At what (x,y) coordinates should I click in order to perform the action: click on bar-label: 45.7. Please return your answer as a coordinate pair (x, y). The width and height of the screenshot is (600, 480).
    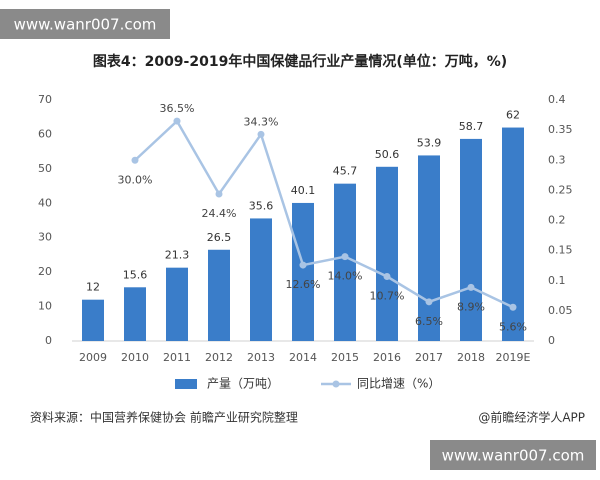
    Looking at the image, I should click on (345, 171).